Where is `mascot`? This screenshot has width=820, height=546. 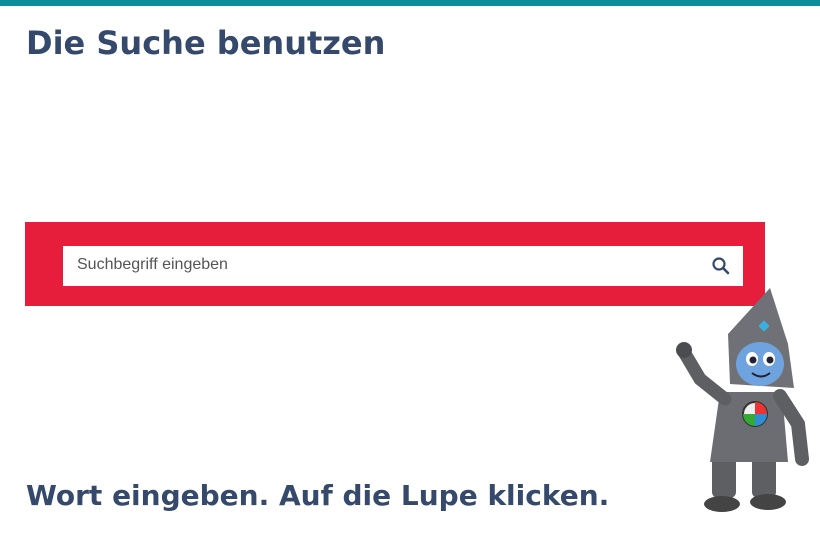
mascot is located at coordinates (742, 400).